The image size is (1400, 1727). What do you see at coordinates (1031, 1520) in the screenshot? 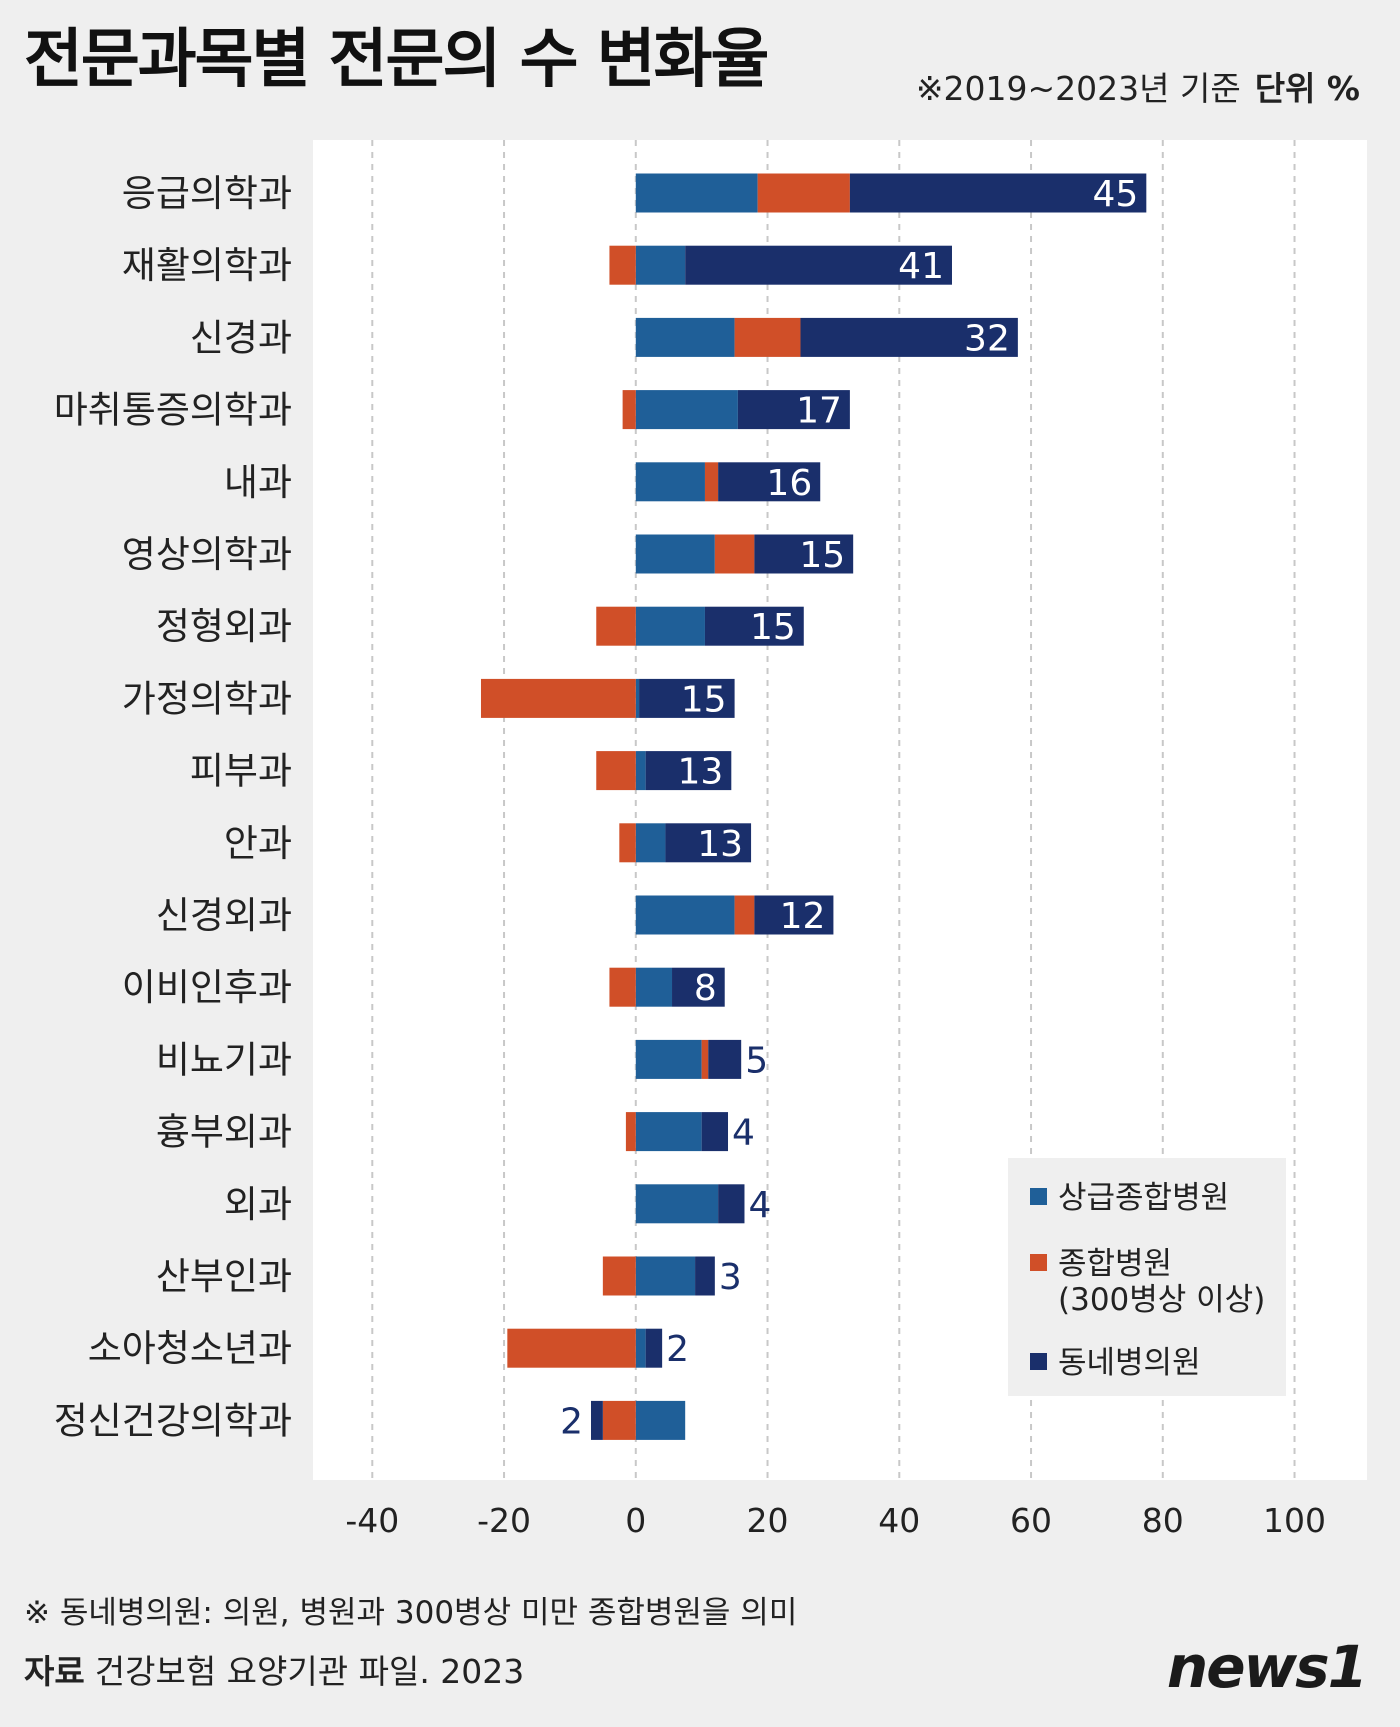
I see `x-tick-label: 60` at bounding box center [1031, 1520].